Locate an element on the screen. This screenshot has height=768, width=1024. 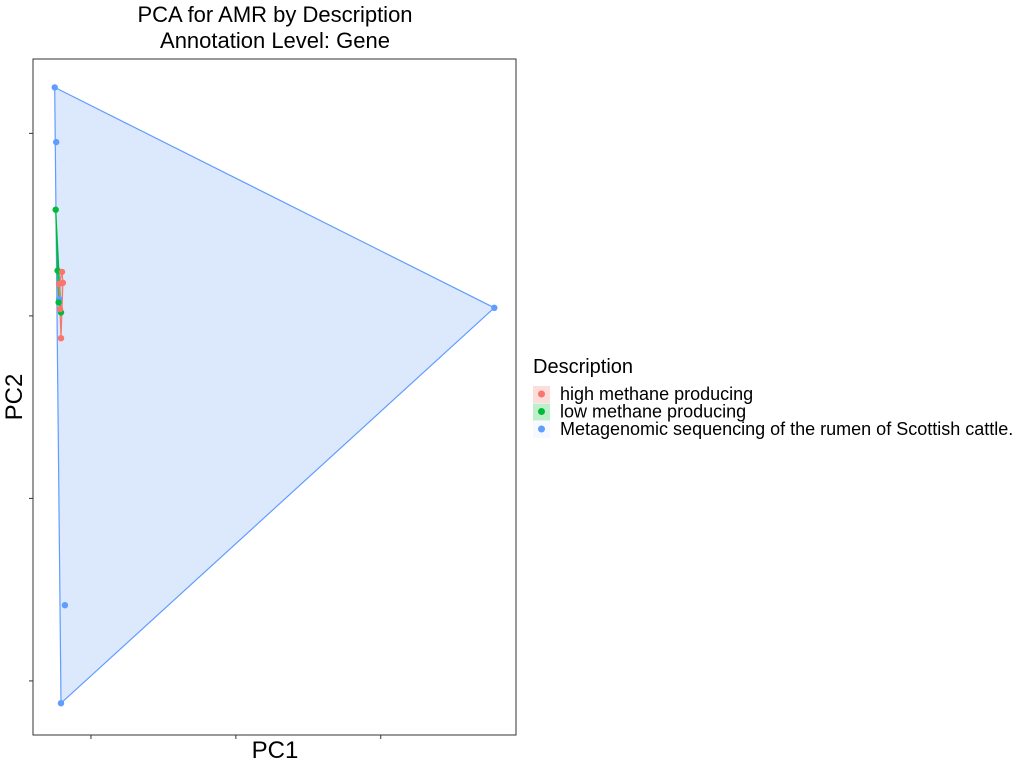
legend-title: Description is located at coordinates (583, 367).